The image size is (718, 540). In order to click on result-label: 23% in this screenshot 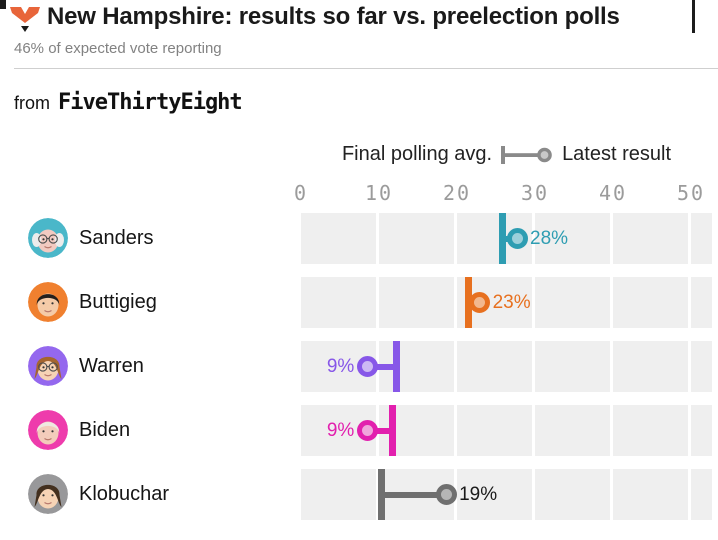, I will do `click(511, 302)`.